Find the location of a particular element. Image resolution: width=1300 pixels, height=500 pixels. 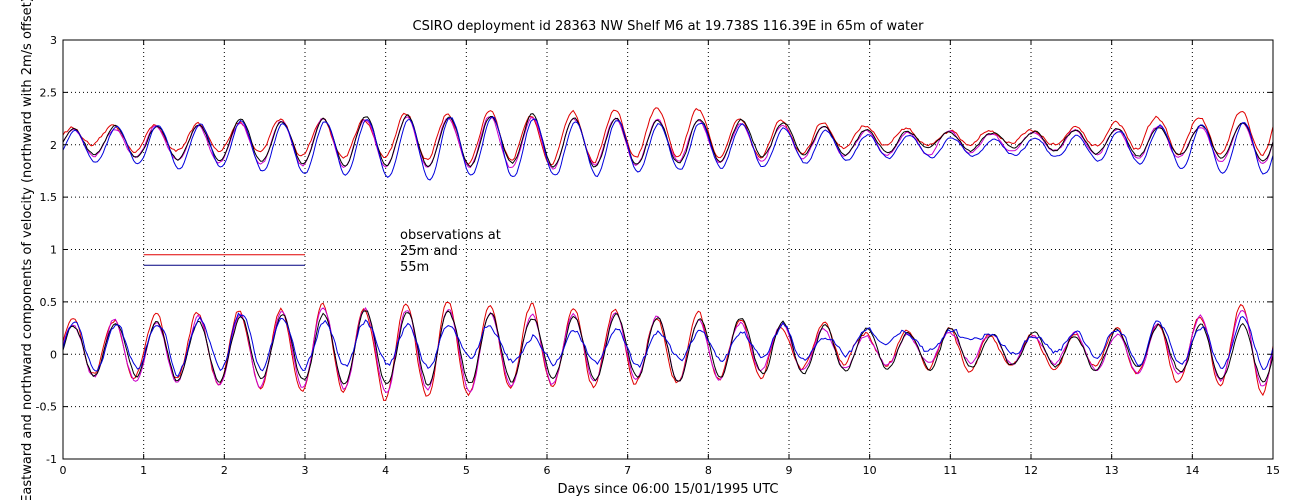

x-tick-label: 8 is located at coordinates (708, 470).